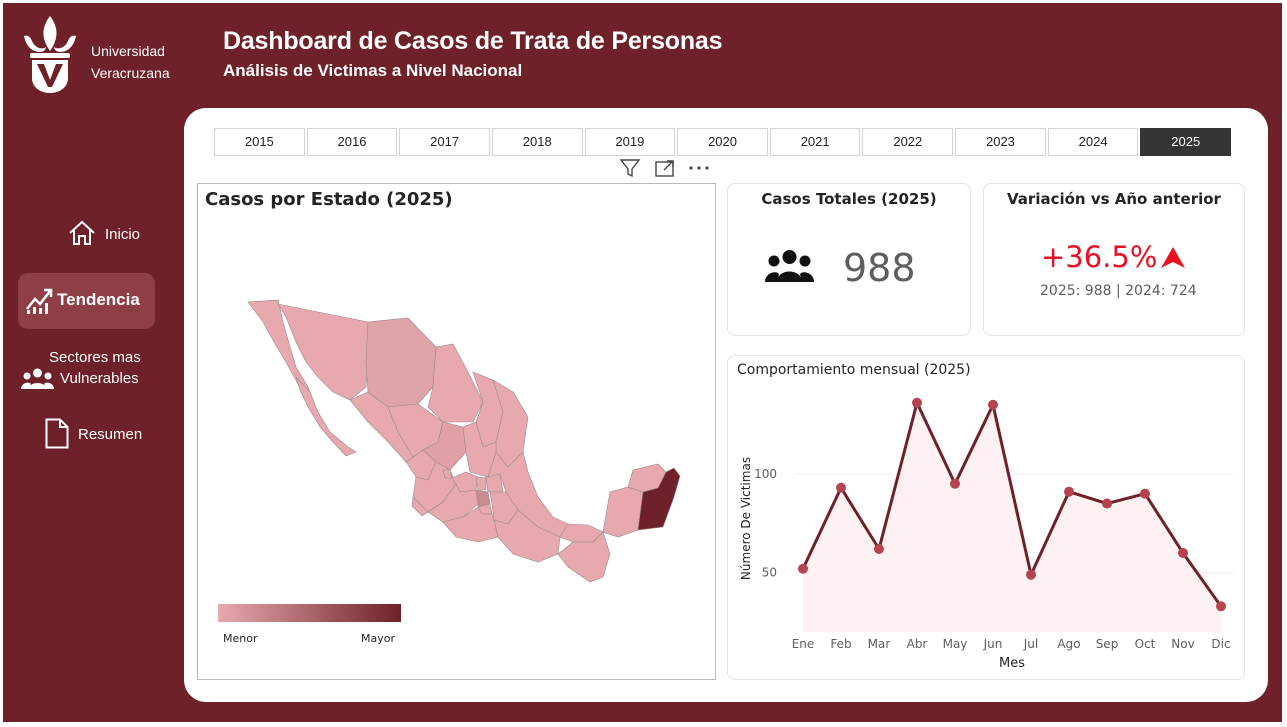  Describe the element at coordinates (57, 433) in the screenshot. I see `document-icon` at that location.